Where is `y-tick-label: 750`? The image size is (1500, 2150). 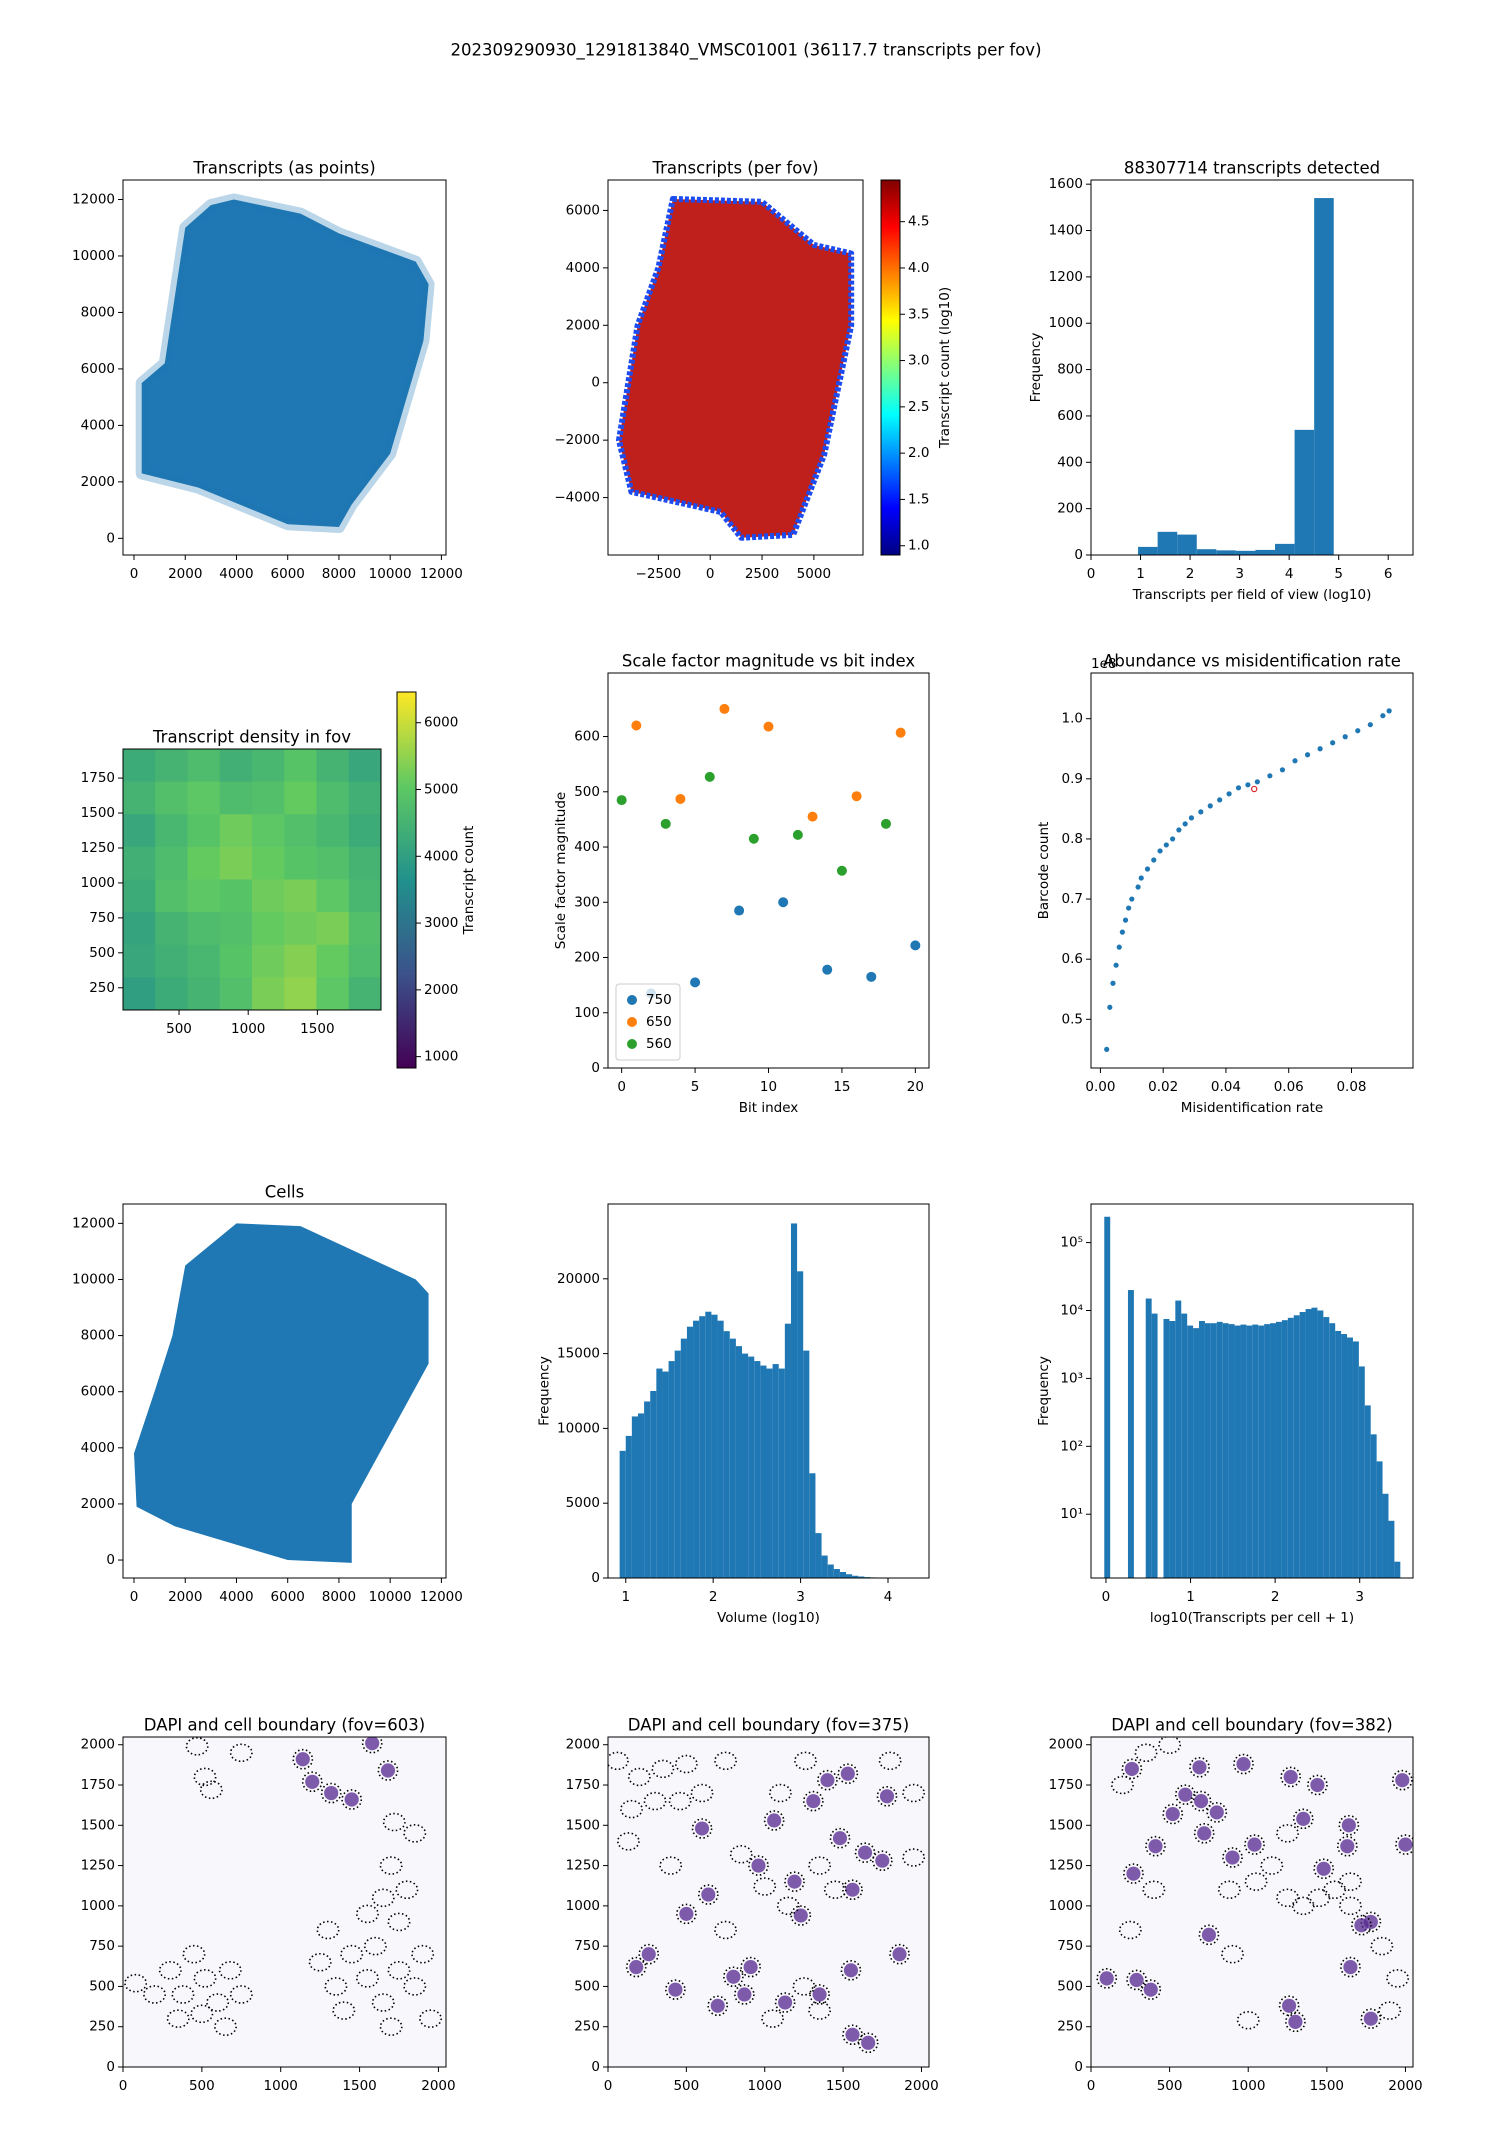
y-tick-label: 750 is located at coordinates (102, 1946).